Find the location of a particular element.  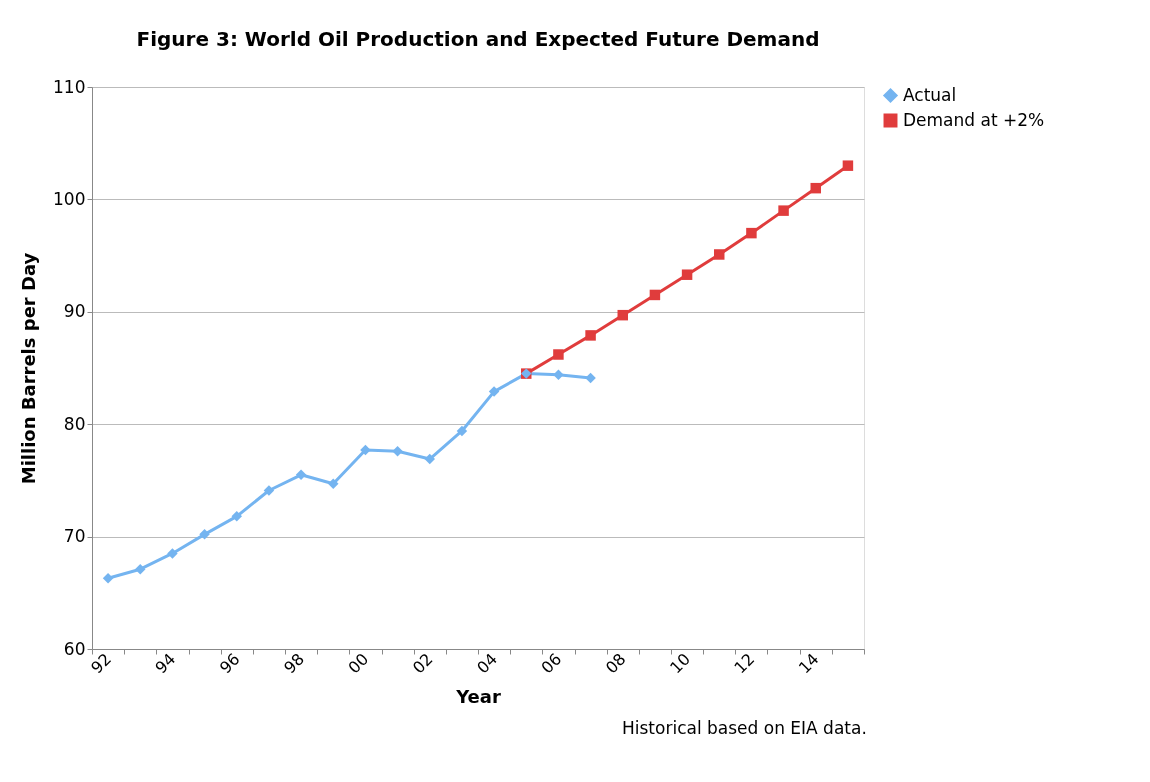

x-tick-label: 14 is located at coordinates (808, 663).